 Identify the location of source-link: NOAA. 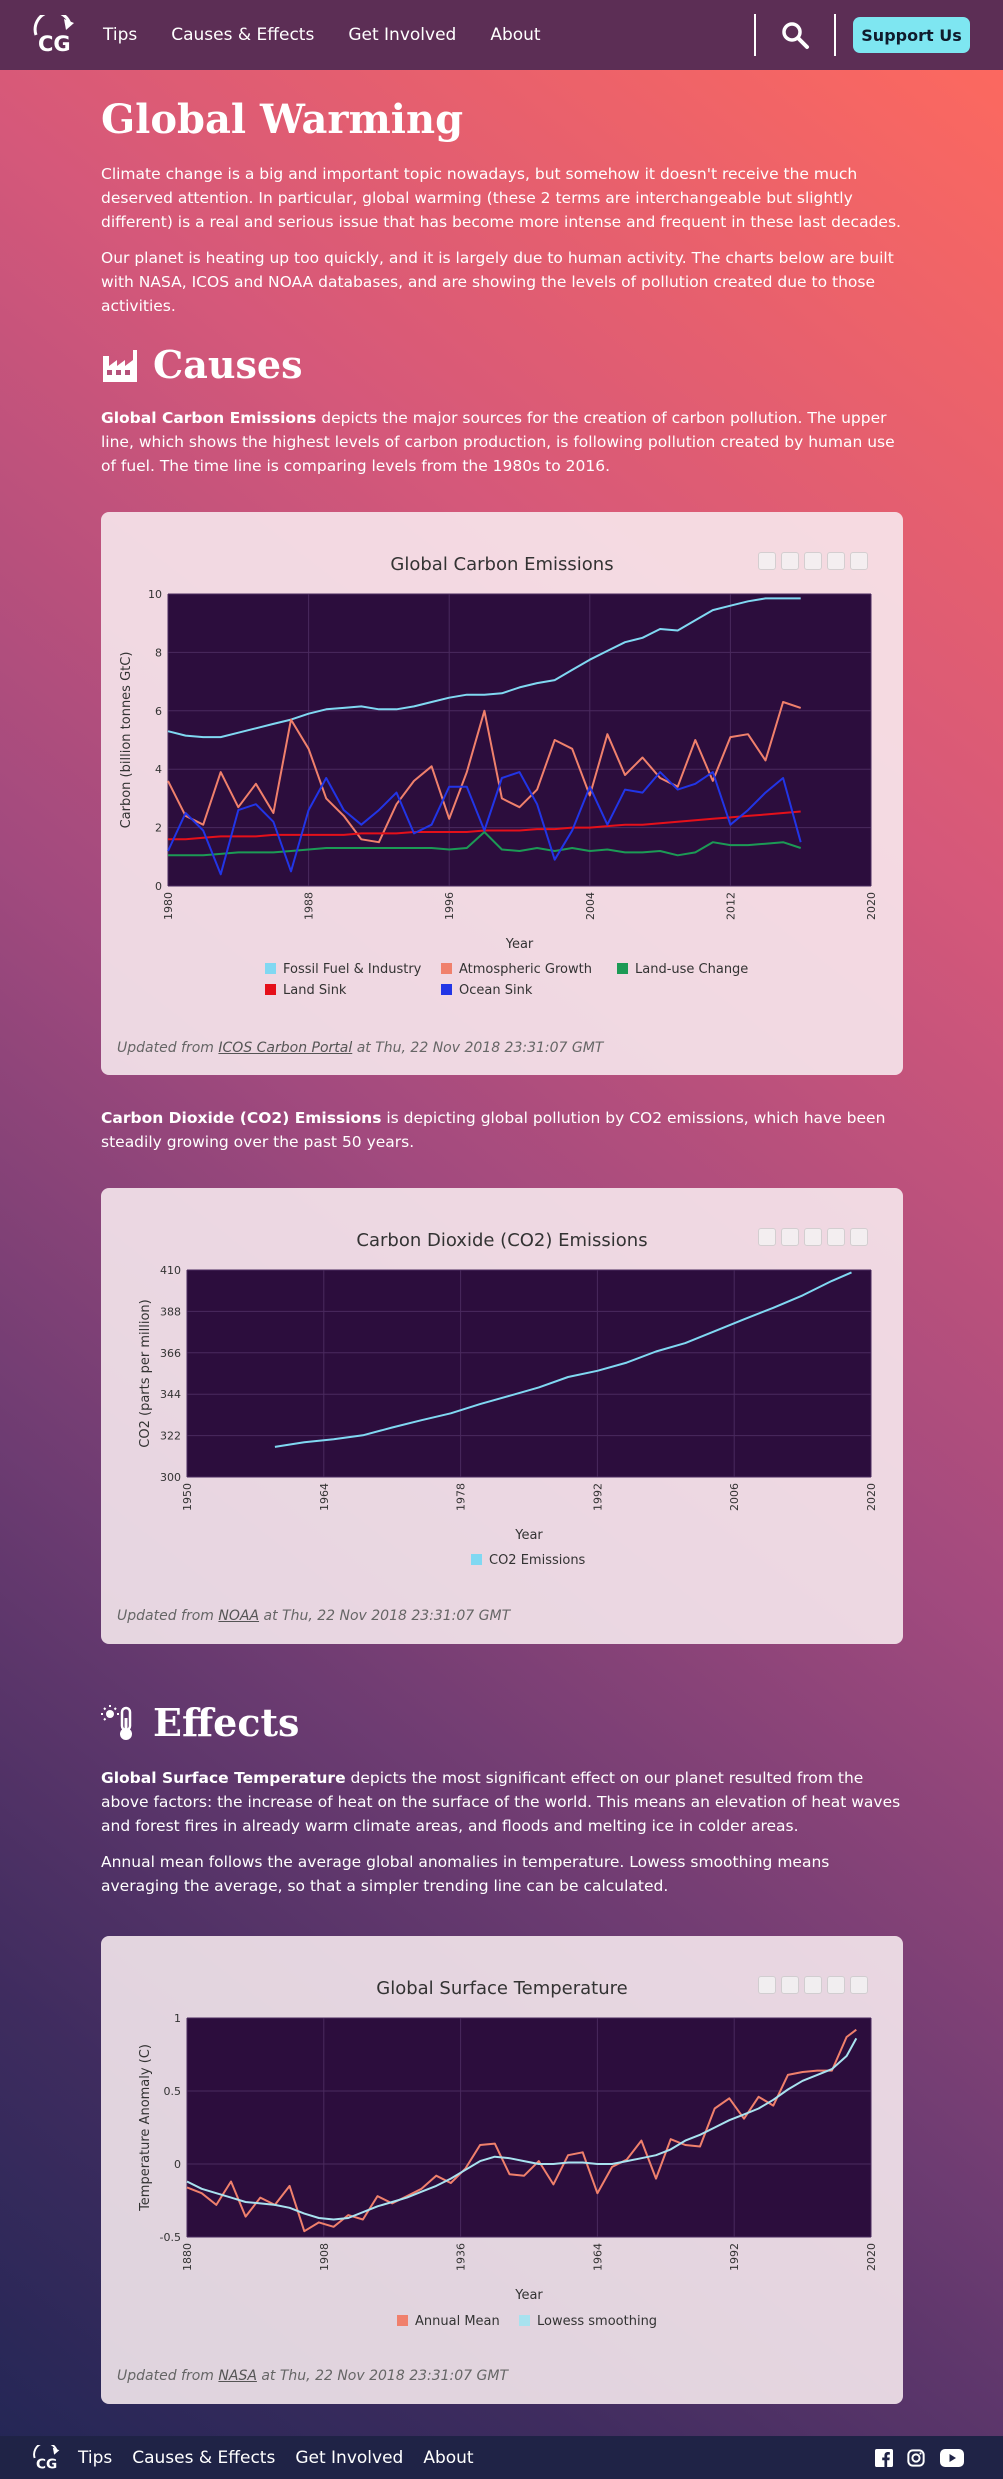
(239, 1616).